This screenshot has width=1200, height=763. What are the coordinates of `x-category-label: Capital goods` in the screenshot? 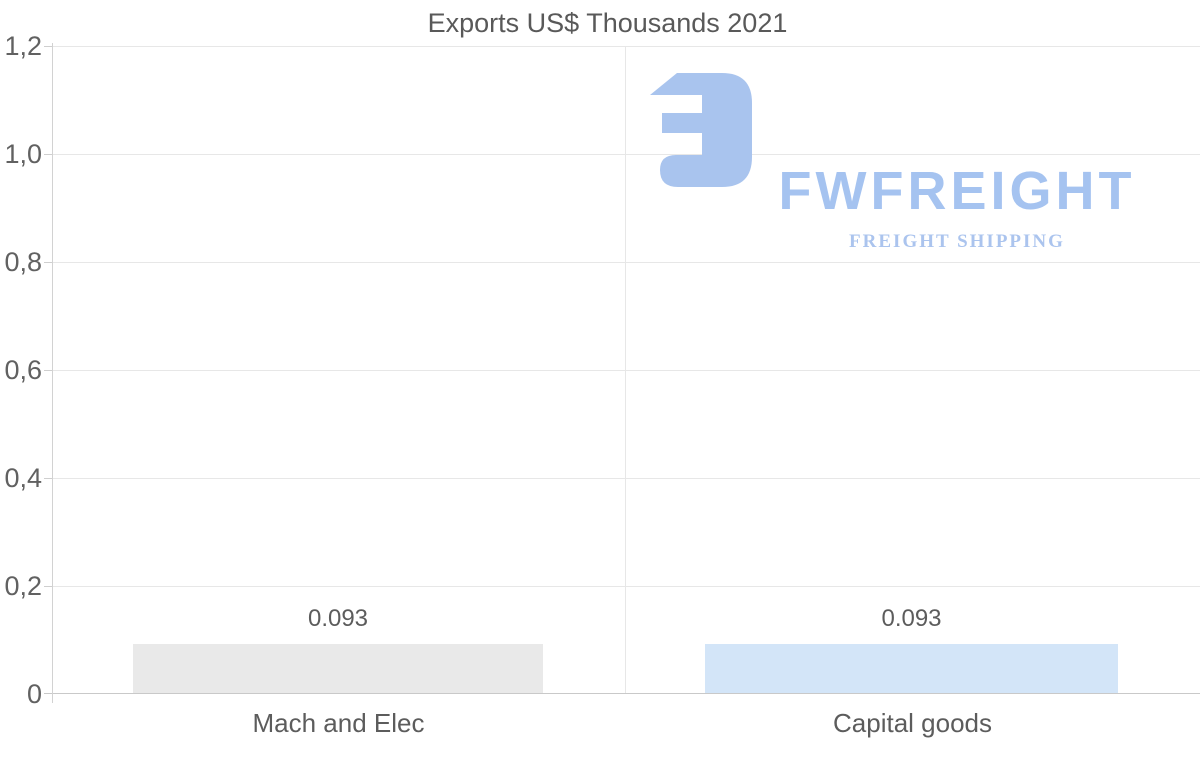 It's located at (912, 723).